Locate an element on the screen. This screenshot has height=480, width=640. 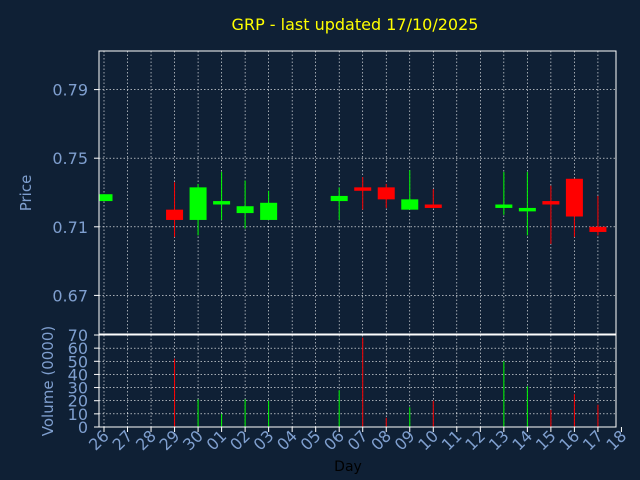
price-tick-label: 0.71 is located at coordinates (70, 227).